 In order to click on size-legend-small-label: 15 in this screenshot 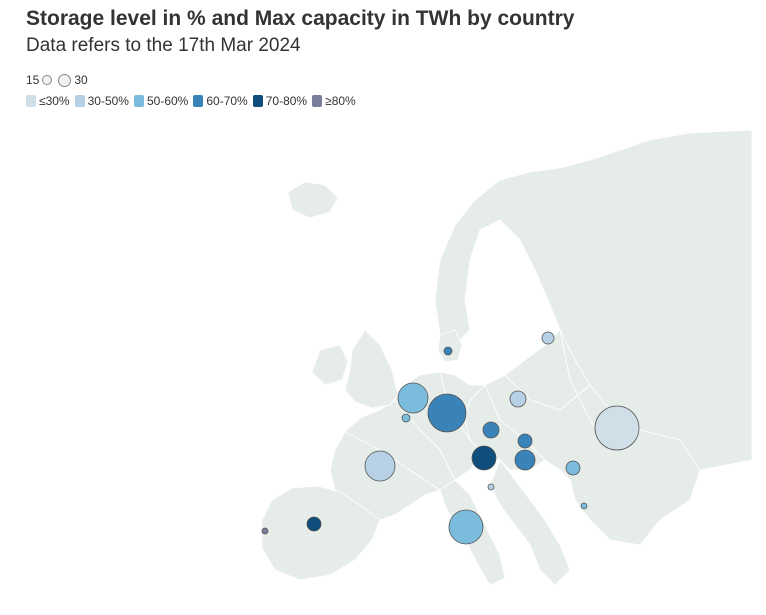, I will do `click(33, 80)`.